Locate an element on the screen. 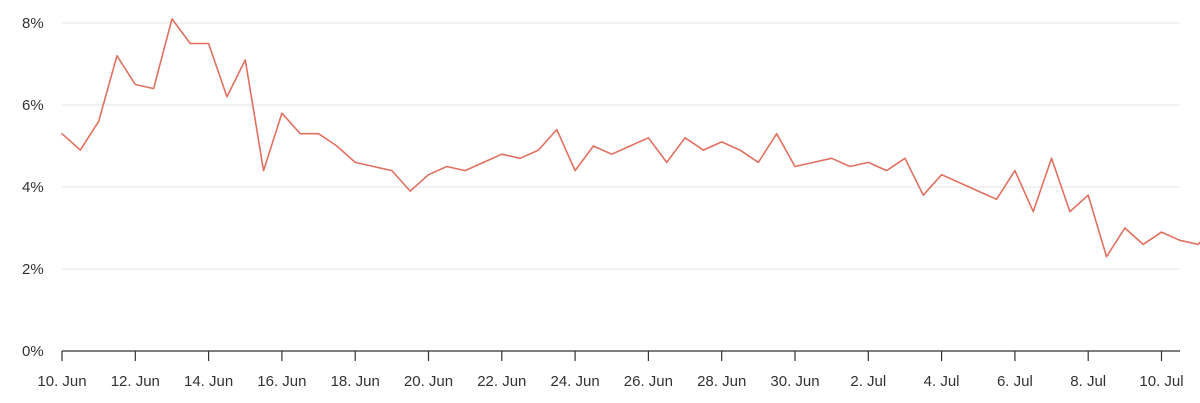 This screenshot has height=403, width=1200. x-tick-label: 8. Jul is located at coordinates (1088, 381).